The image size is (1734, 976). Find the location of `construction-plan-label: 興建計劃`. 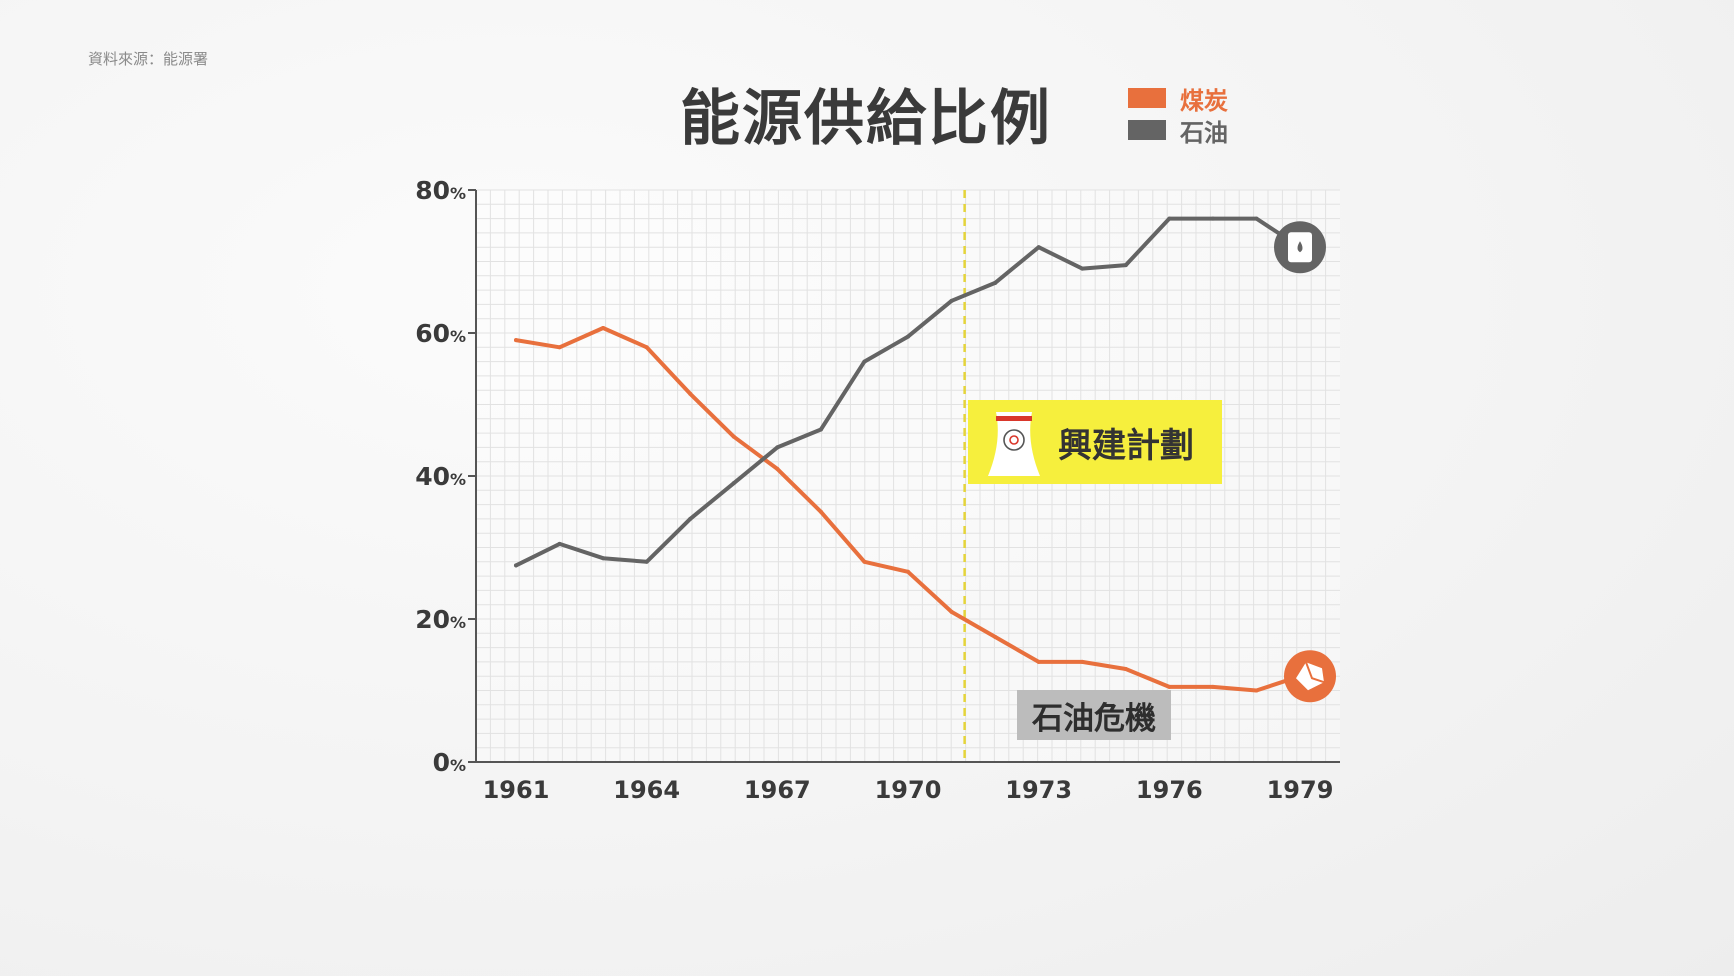

construction-plan-label: 興建計劃 is located at coordinates (1126, 445).